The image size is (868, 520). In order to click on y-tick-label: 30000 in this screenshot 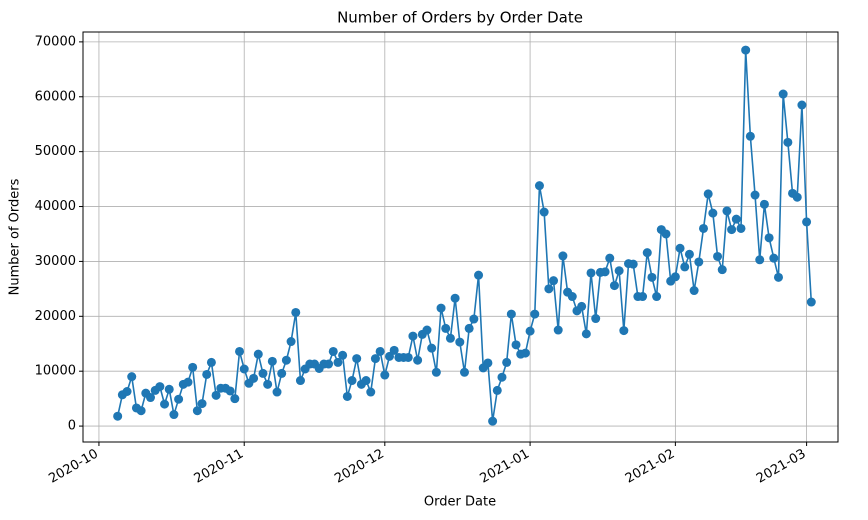, I will do `click(55, 261)`.